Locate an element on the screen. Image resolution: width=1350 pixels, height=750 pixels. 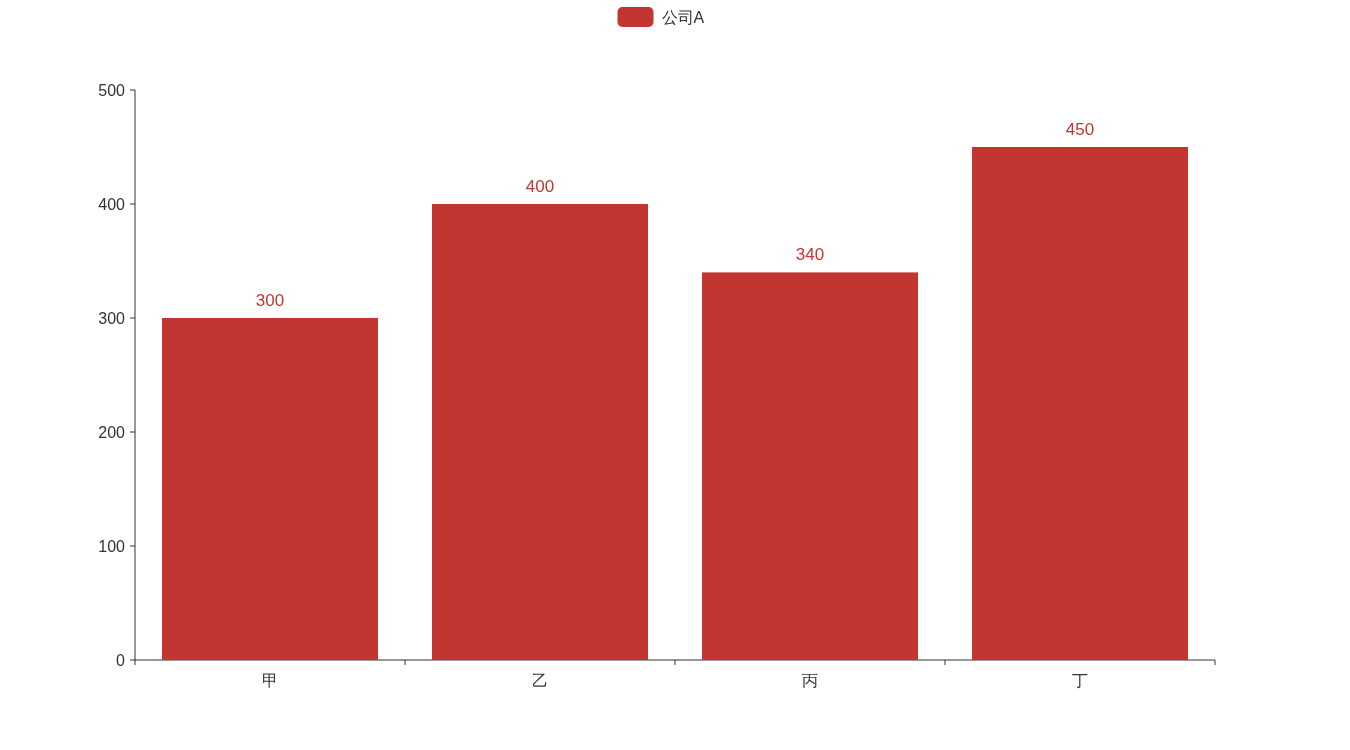
y-tick-label: 100 is located at coordinates (112, 546).